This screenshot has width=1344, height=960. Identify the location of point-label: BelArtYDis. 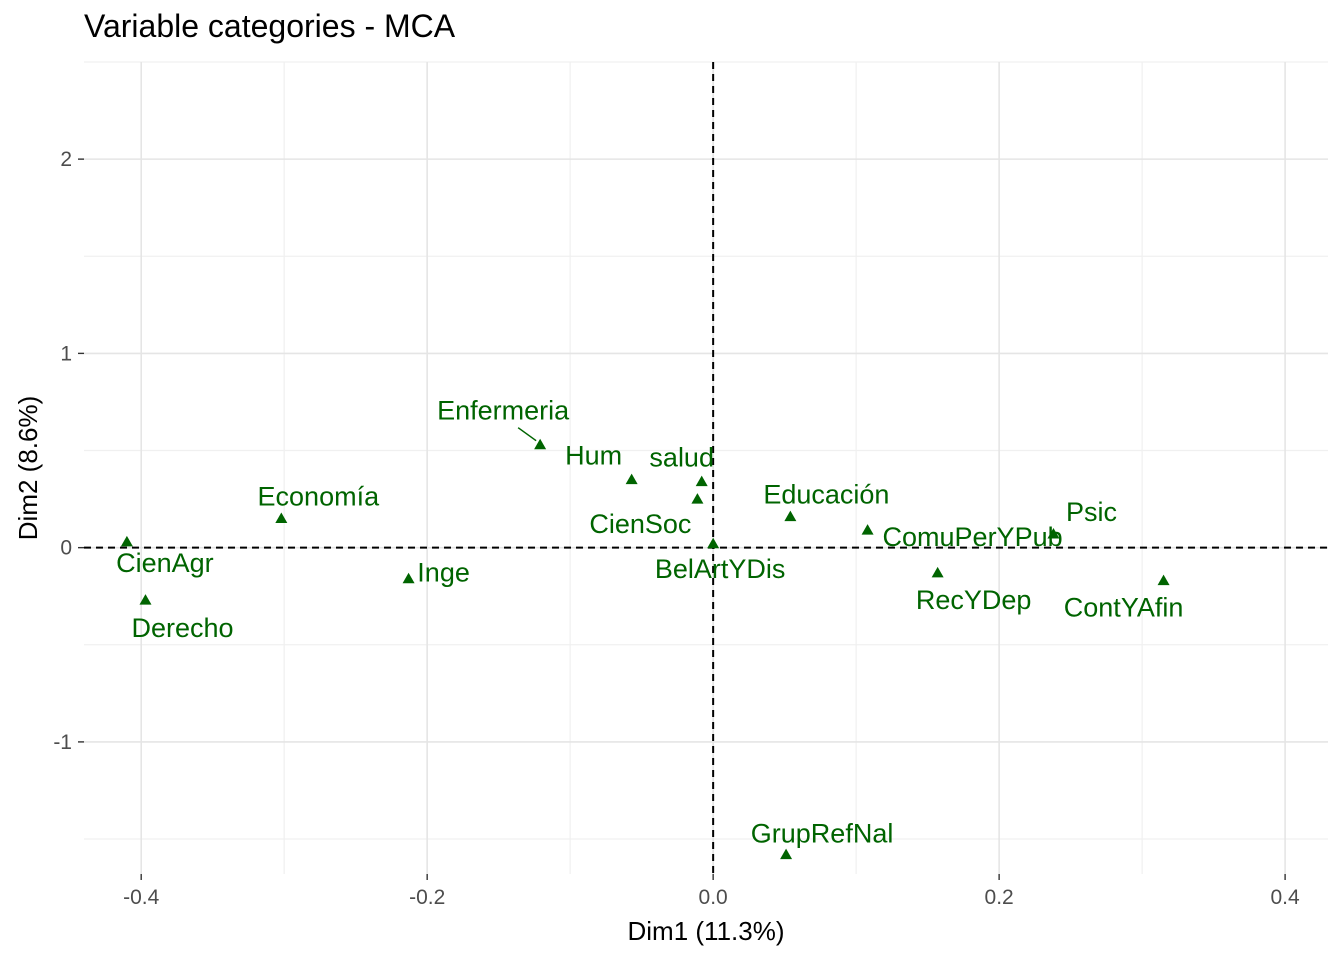
(720, 569).